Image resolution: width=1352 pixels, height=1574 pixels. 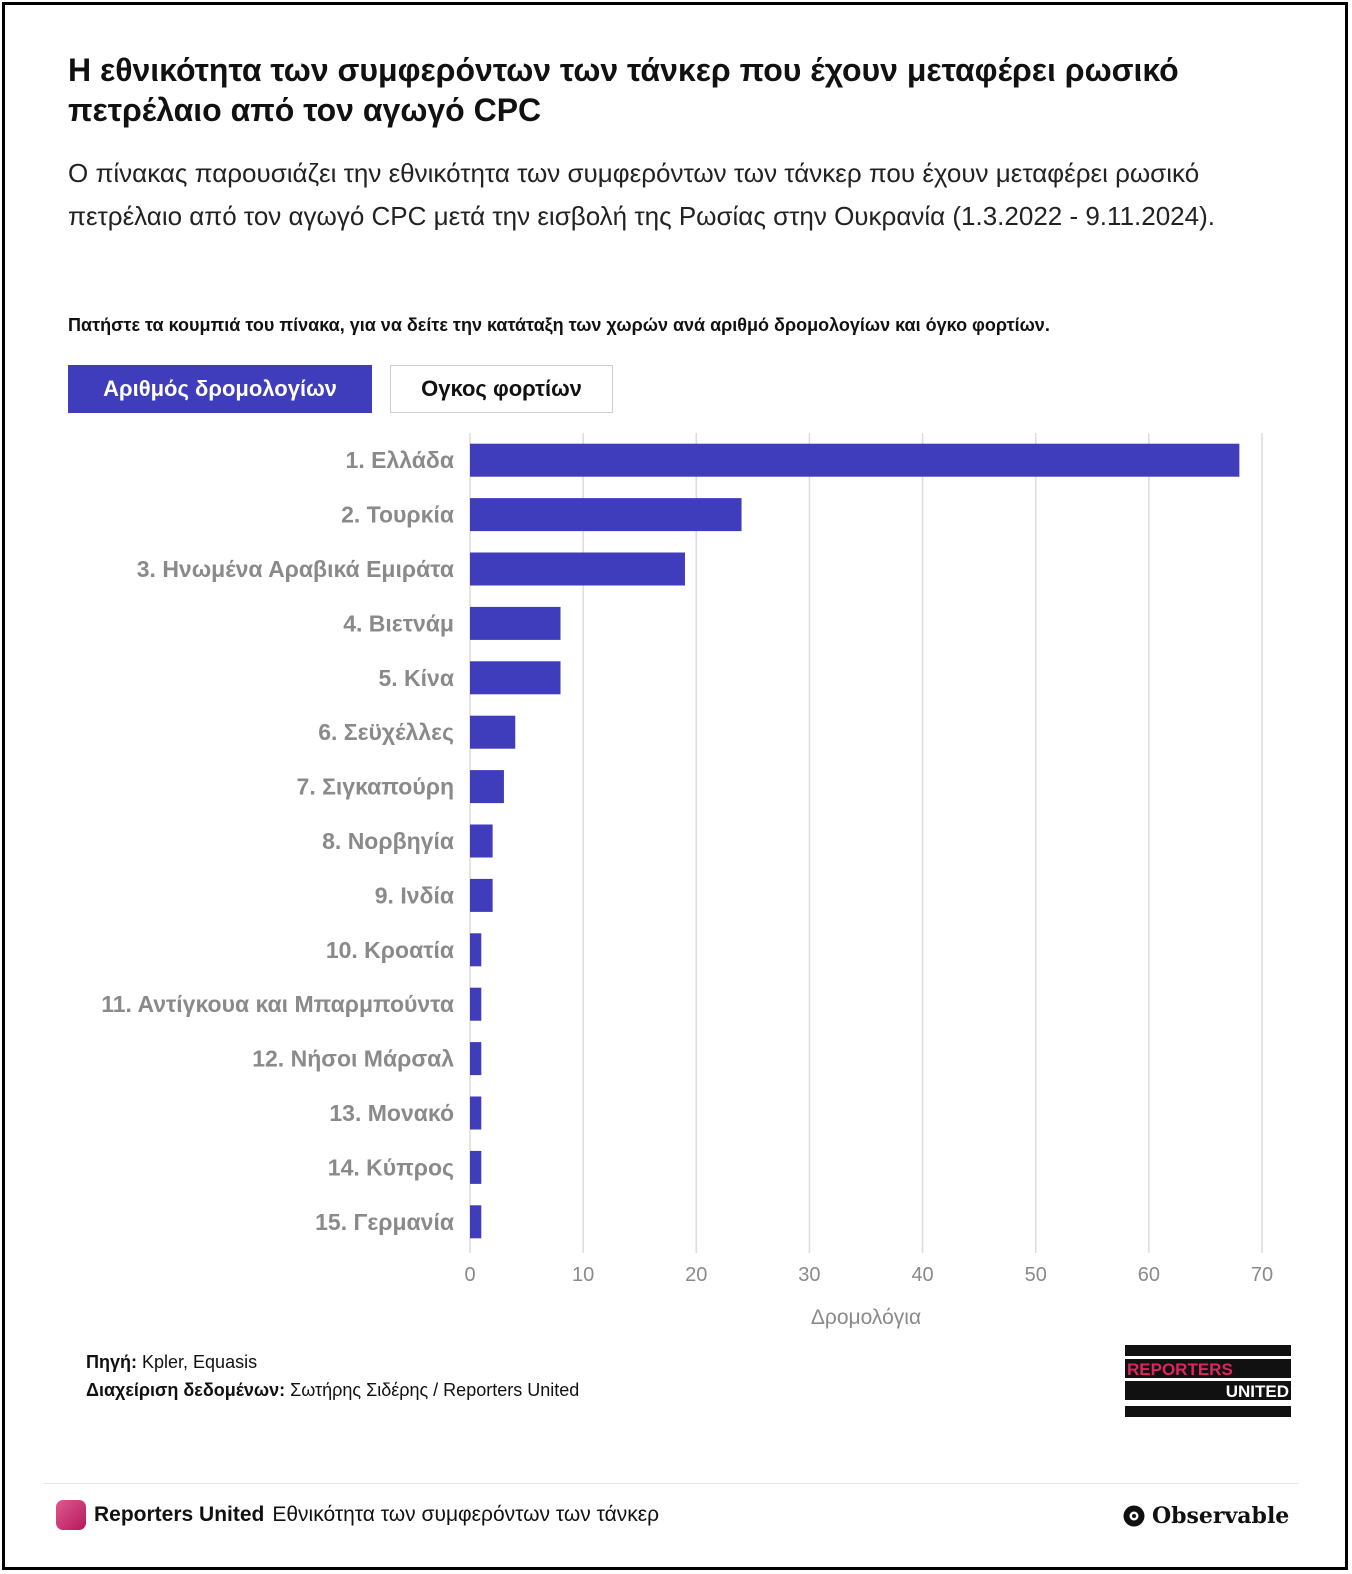 What do you see at coordinates (1036, 1275) in the screenshot?
I see `x-tick-label: 50` at bounding box center [1036, 1275].